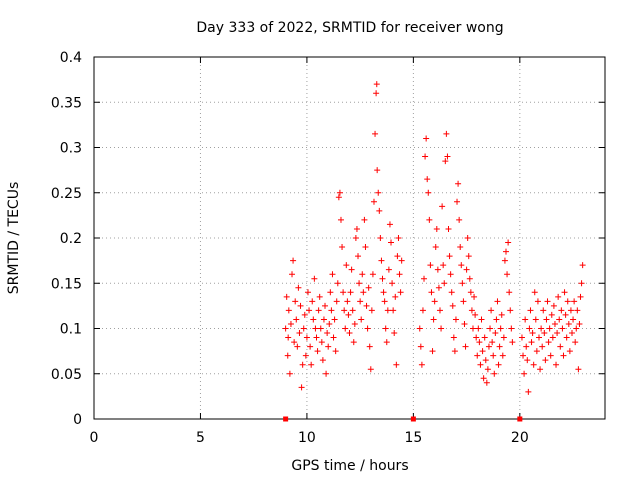 The image size is (640, 480). What do you see at coordinates (413, 438) in the screenshot?
I see `x-tick-label: 15` at bounding box center [413, 438].